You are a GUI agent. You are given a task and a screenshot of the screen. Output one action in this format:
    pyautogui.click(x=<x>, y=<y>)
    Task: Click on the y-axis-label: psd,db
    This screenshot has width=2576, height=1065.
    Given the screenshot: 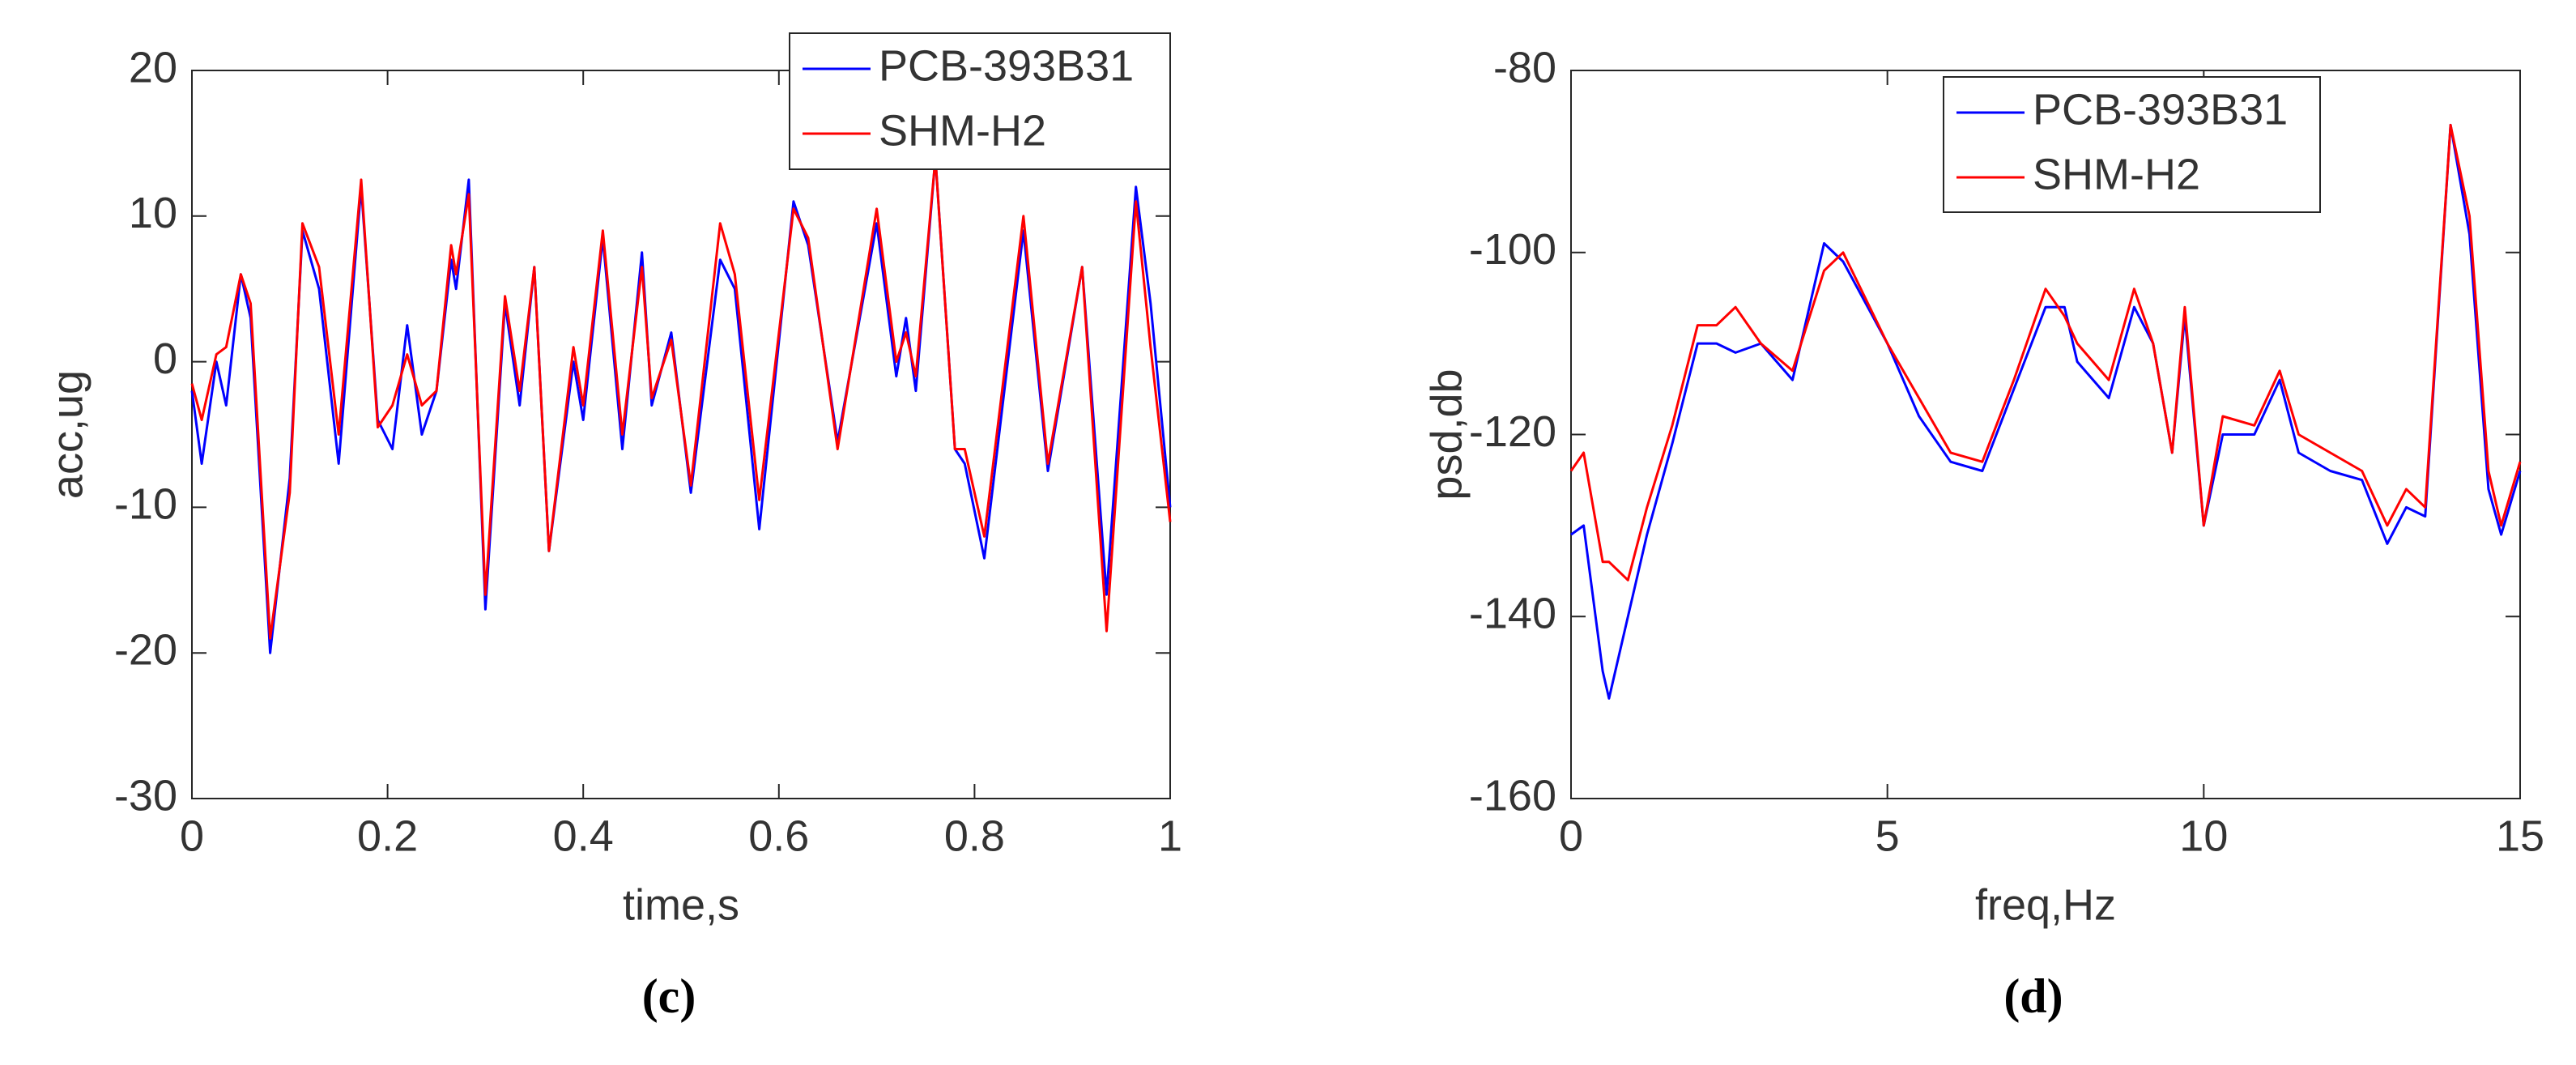 What is the action you would take?
    pyautogui.click(x=1446, y=434)
    